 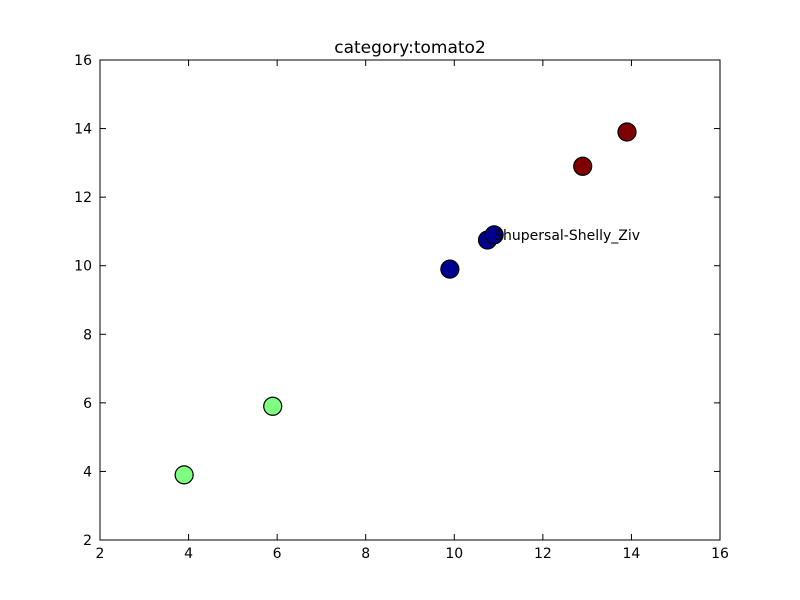 What do you see at coordinates (100, 554) in the screenshot?
I see `x-tick-label: 2` at bounding box center [100, 554].